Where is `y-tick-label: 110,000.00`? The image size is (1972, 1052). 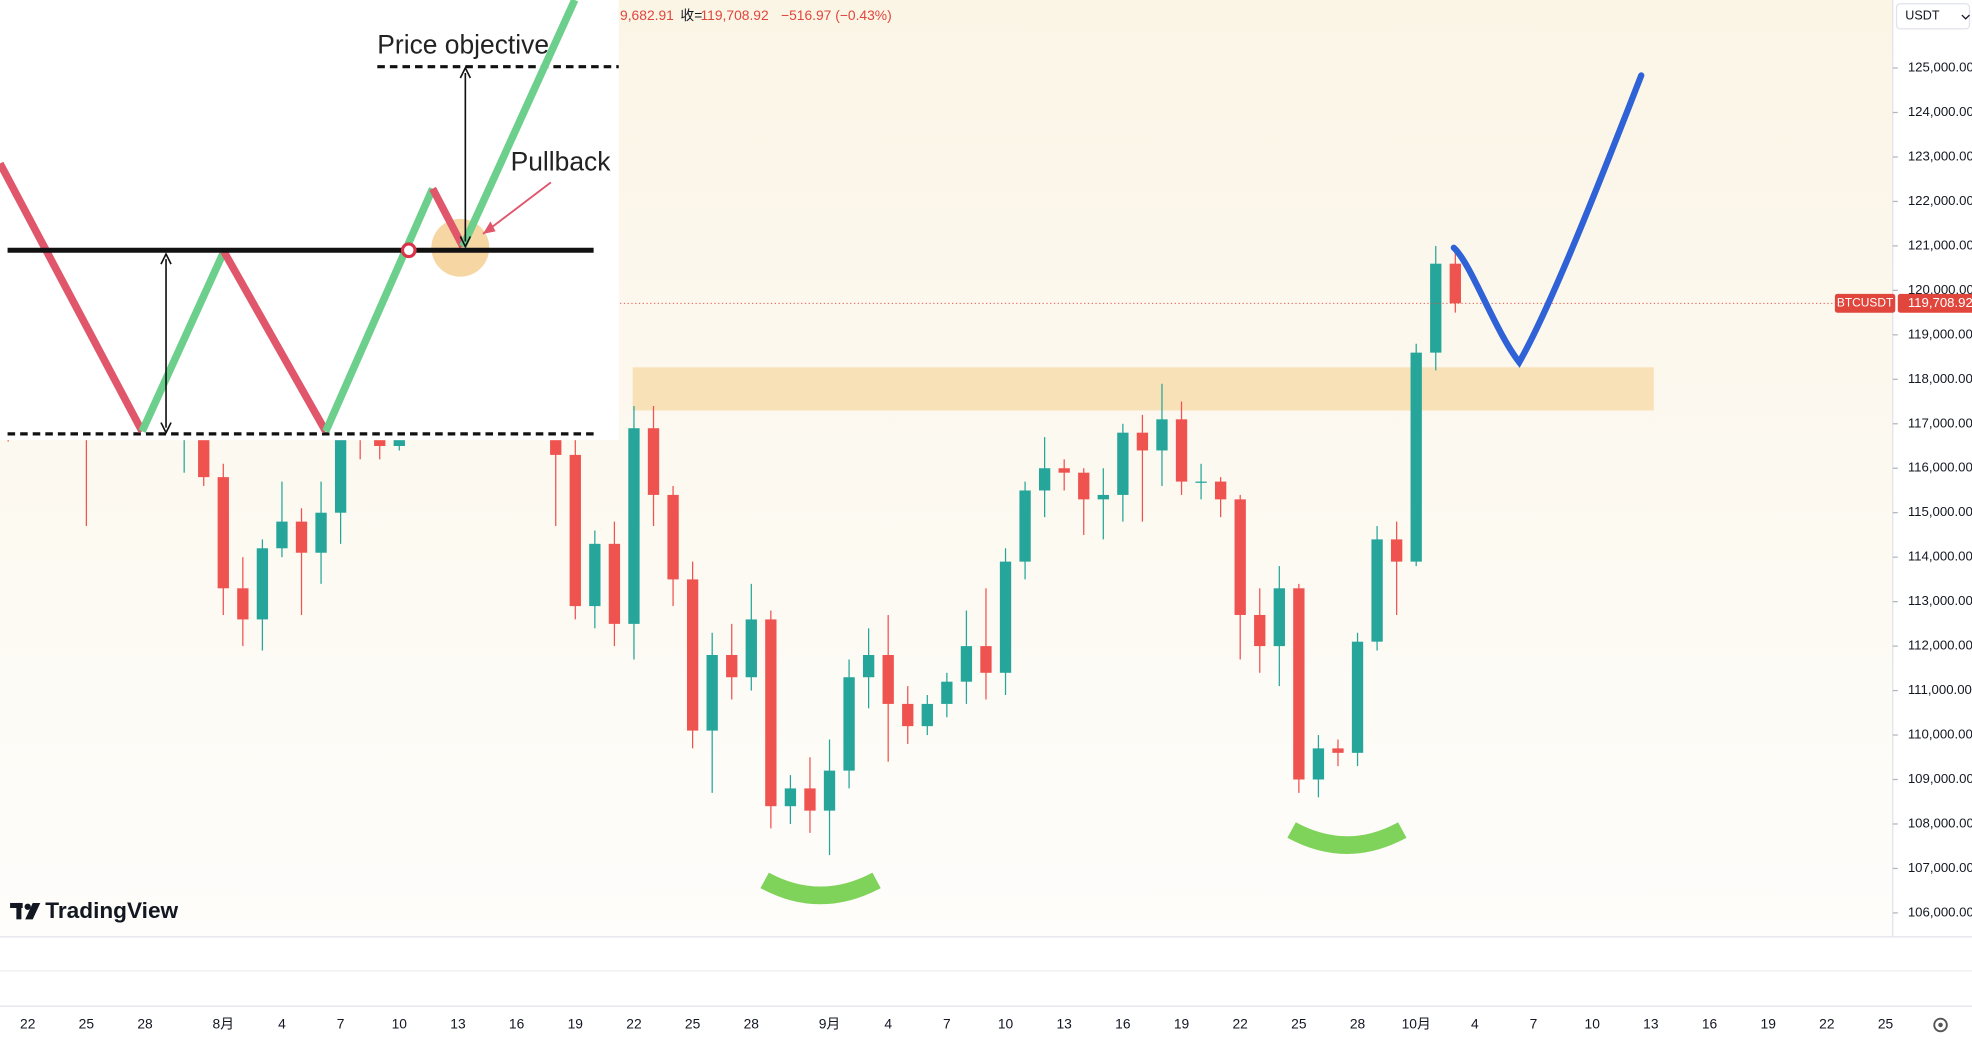
y-tick-label: 110,000.00 is located at coordinates (1940, 734).